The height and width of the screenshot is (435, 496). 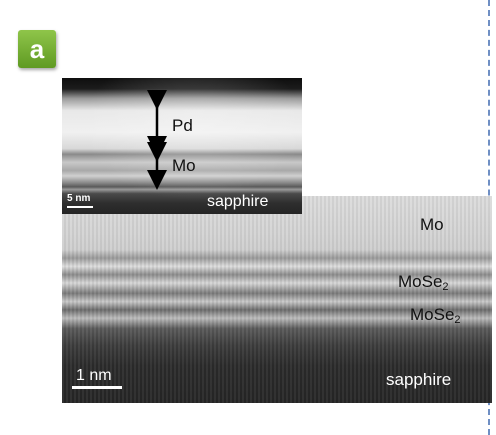 I want to click on main-layer-mose2-upper-base: MoSe, so click(x=420, y=281).